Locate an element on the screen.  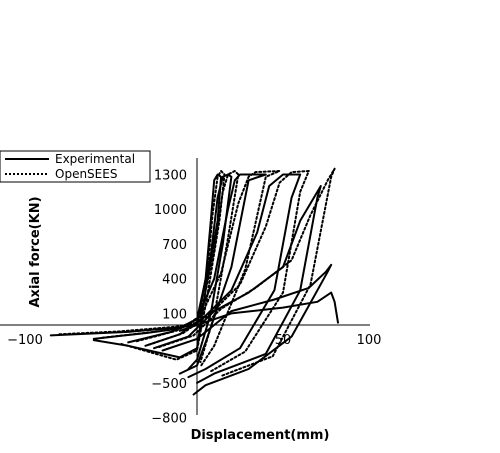
y-axis-title: Axial force(KN) is located at coordinates (35, 251).